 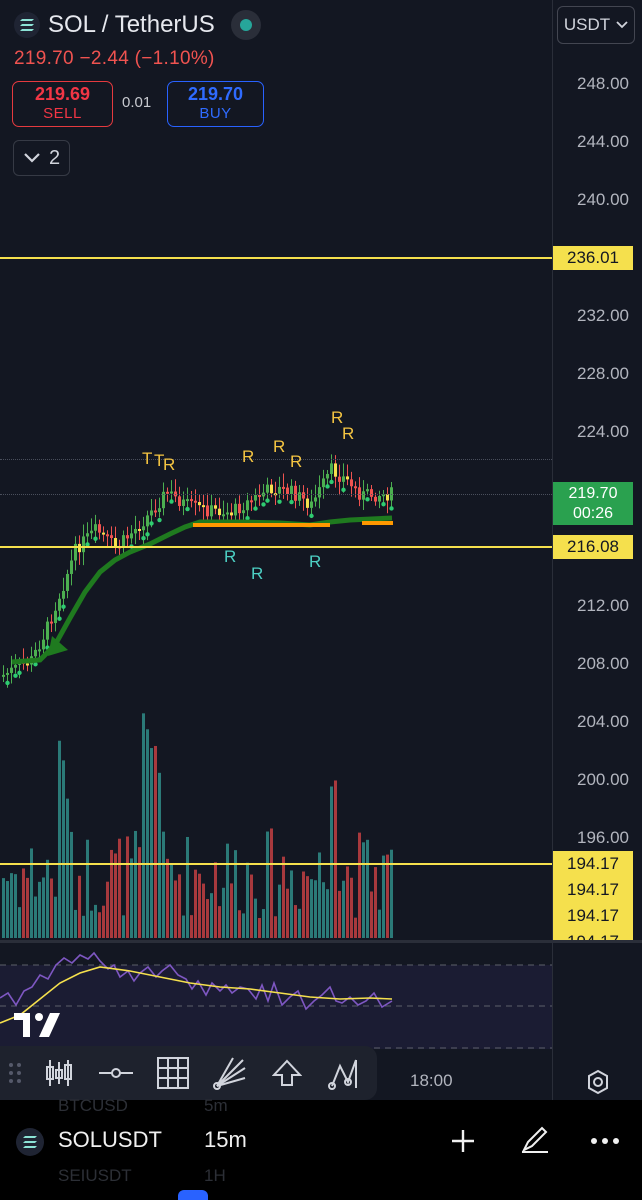 I want to click on ghost-interval-above: 5m, so click(x=216, y=1105).